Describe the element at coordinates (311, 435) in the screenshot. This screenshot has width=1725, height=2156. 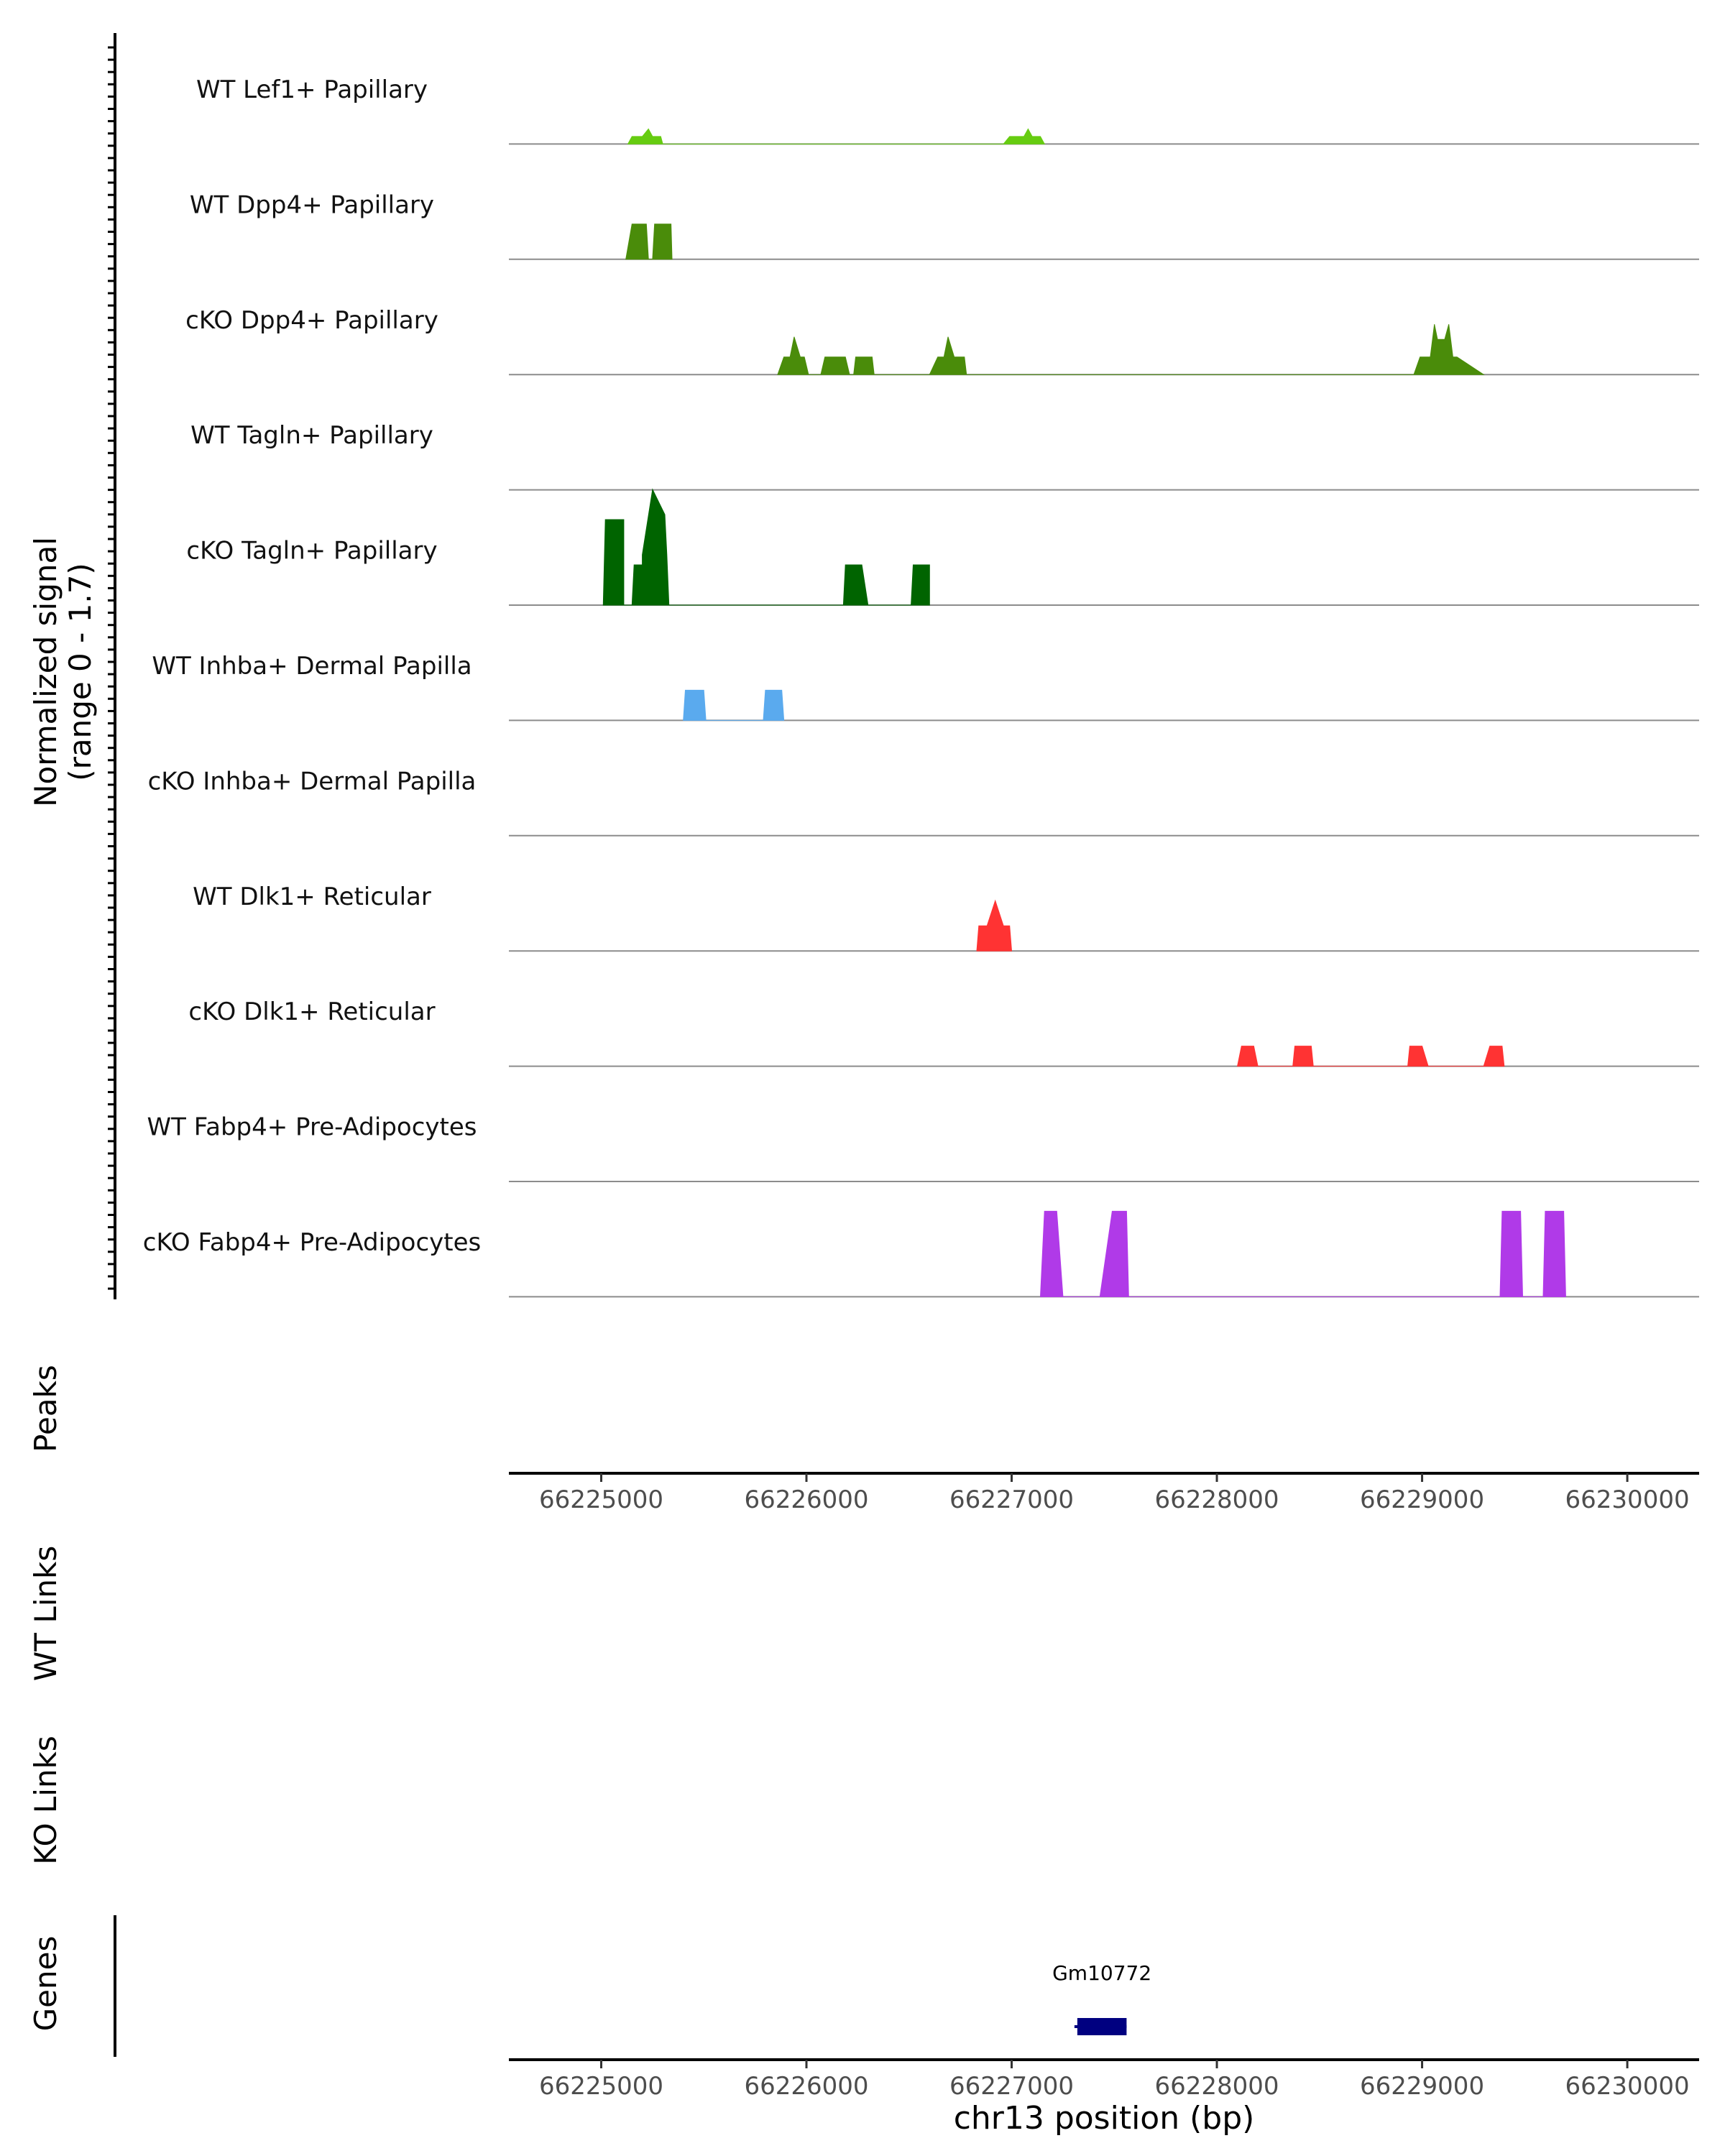
I see `track-label: WT Tagln+ Papillary` at that location.